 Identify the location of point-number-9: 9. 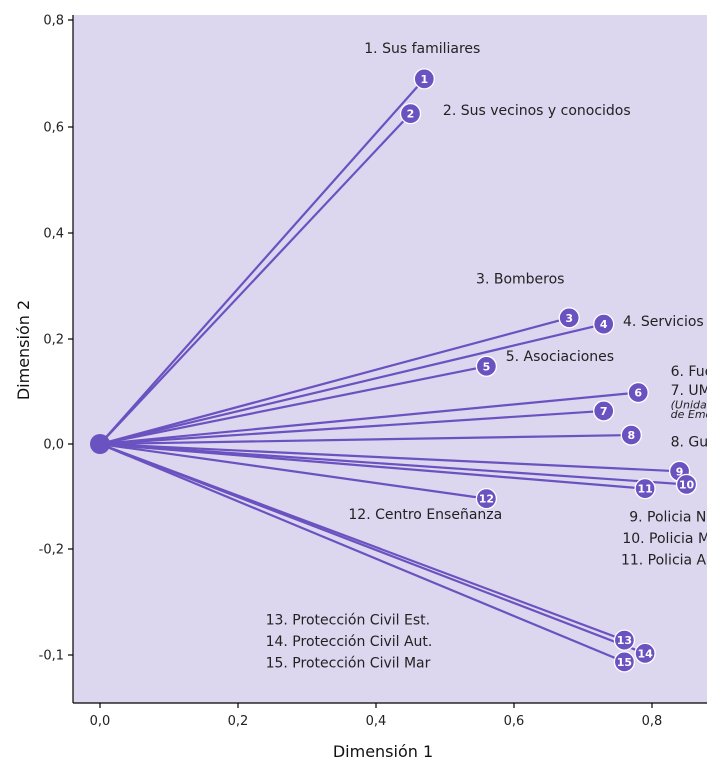
(680, 471).